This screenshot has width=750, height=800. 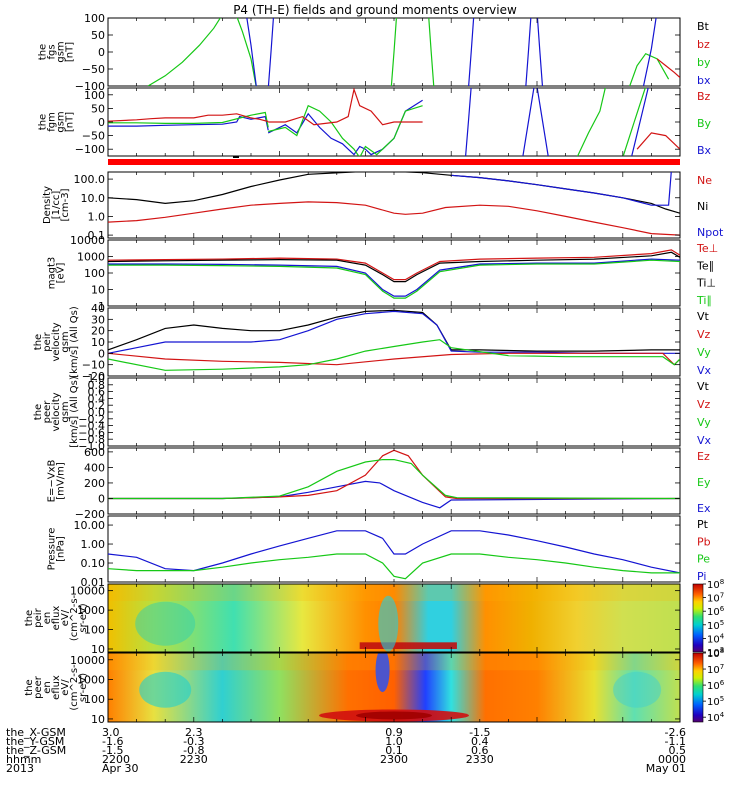 I want to click on series-group-efield, so click(x=394, y=479).